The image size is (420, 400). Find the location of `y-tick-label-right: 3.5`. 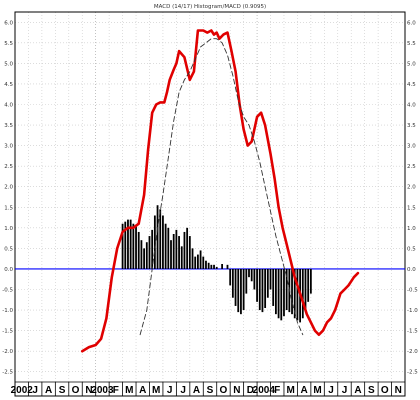

y-tick-label-right: 3.5 is located at coordinates (411, 126).